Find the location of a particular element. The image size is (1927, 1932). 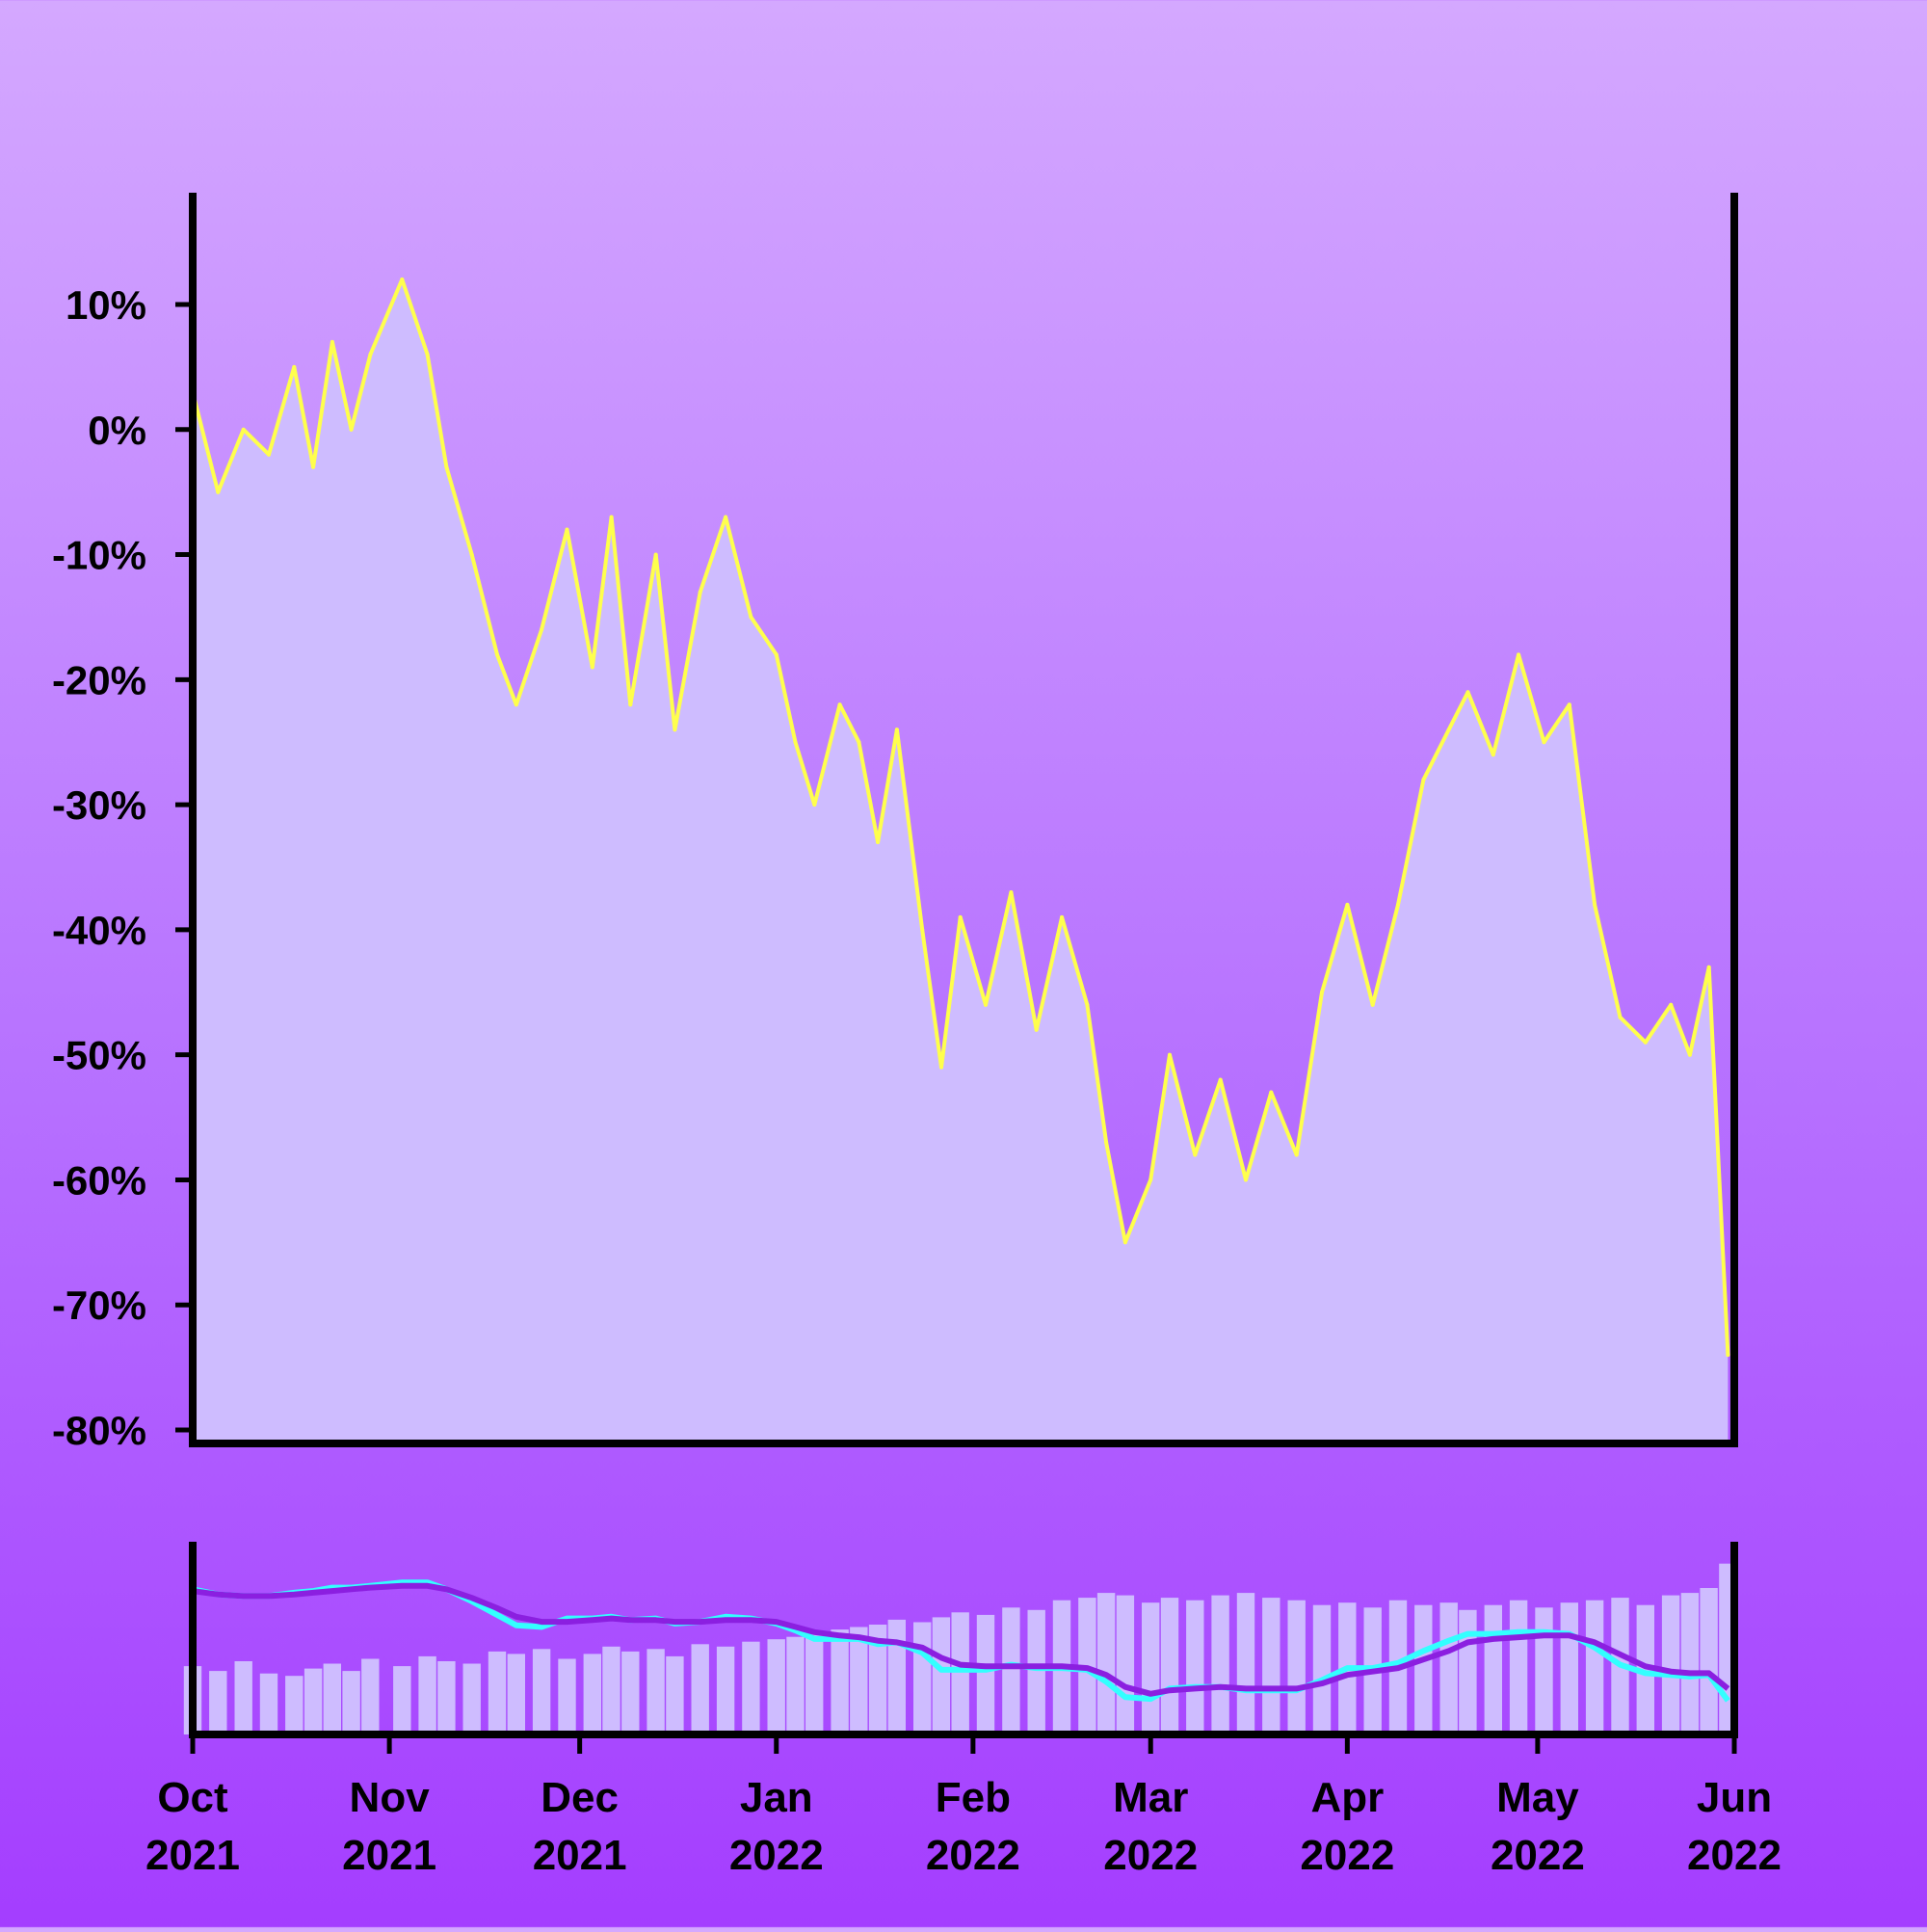

slow-average-line is located at coordinates (961, 1639).